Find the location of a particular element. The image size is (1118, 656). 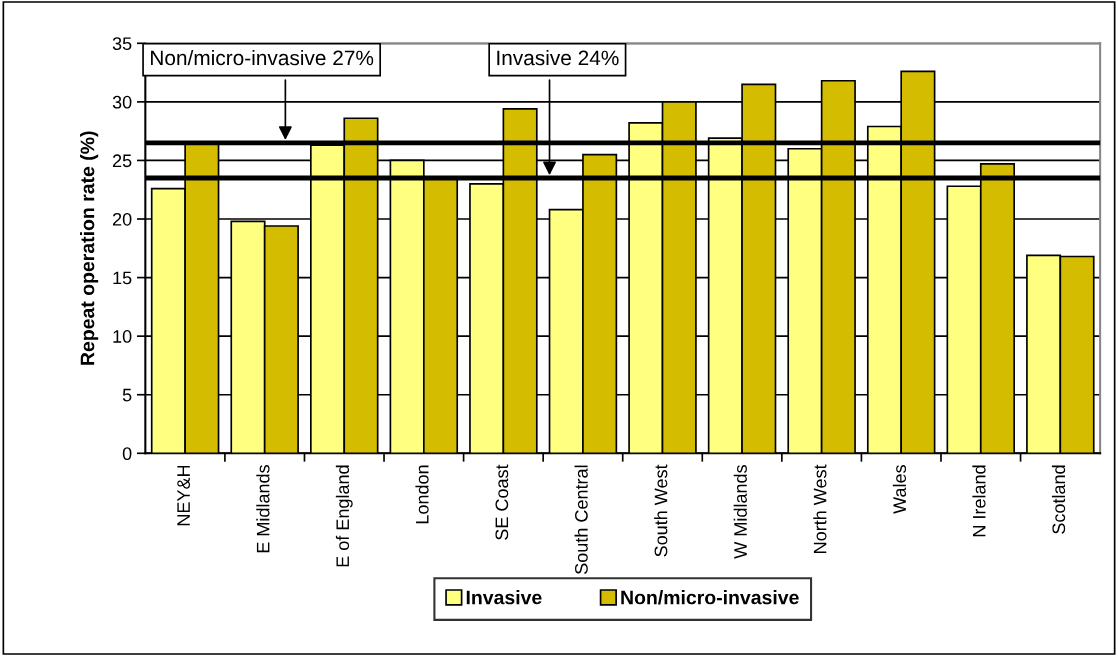

y-tick-label: 25 is located at coordinates (122, 161).